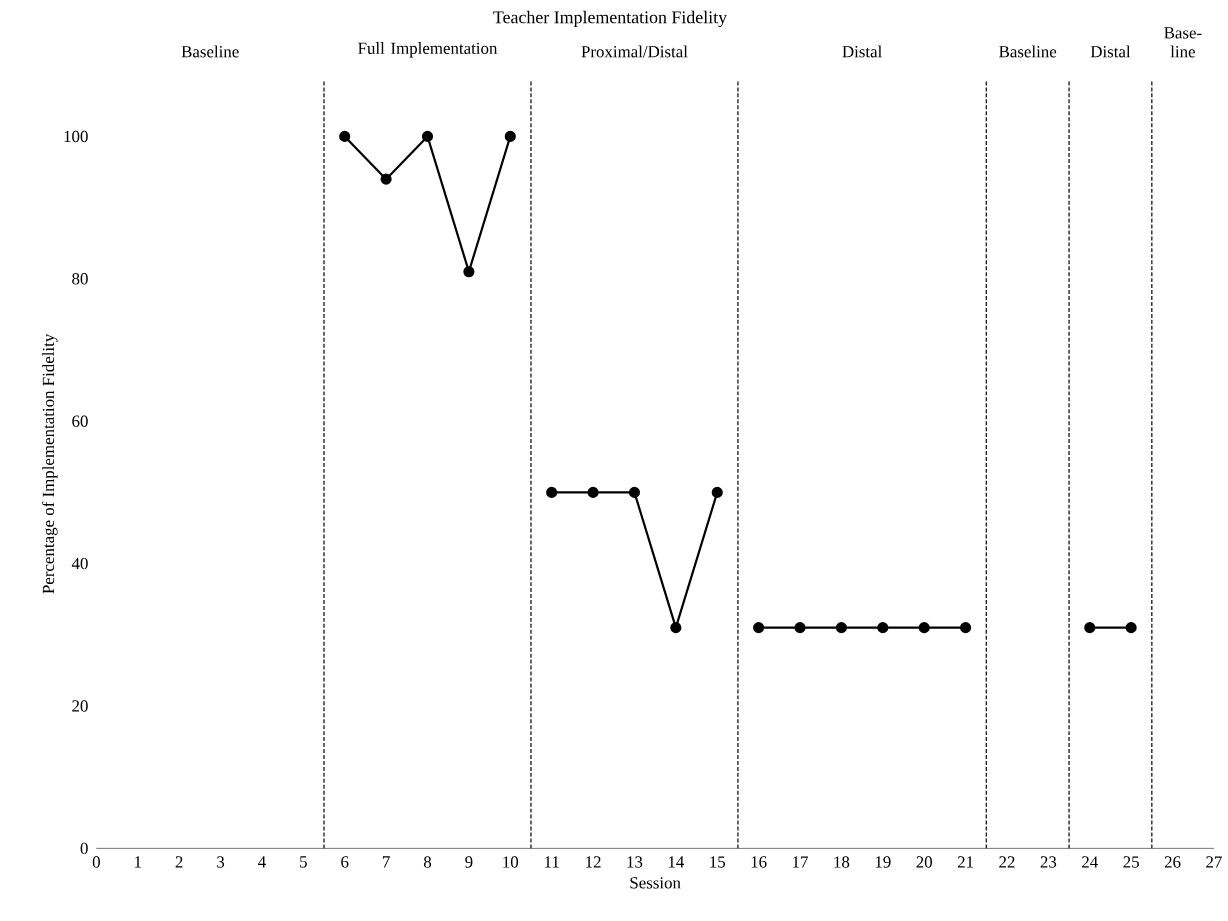 This screenshot has height=921, width=1228. I want to click on x-tick-label: 25, so click(1131, 862).